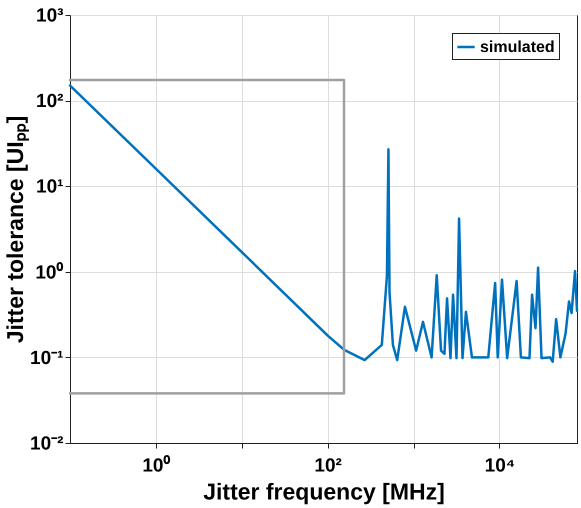 Image resolution: width=581 pixels, height=508 pixels. I want to click on x-tick-label: 10⁰, so click(156, 465).